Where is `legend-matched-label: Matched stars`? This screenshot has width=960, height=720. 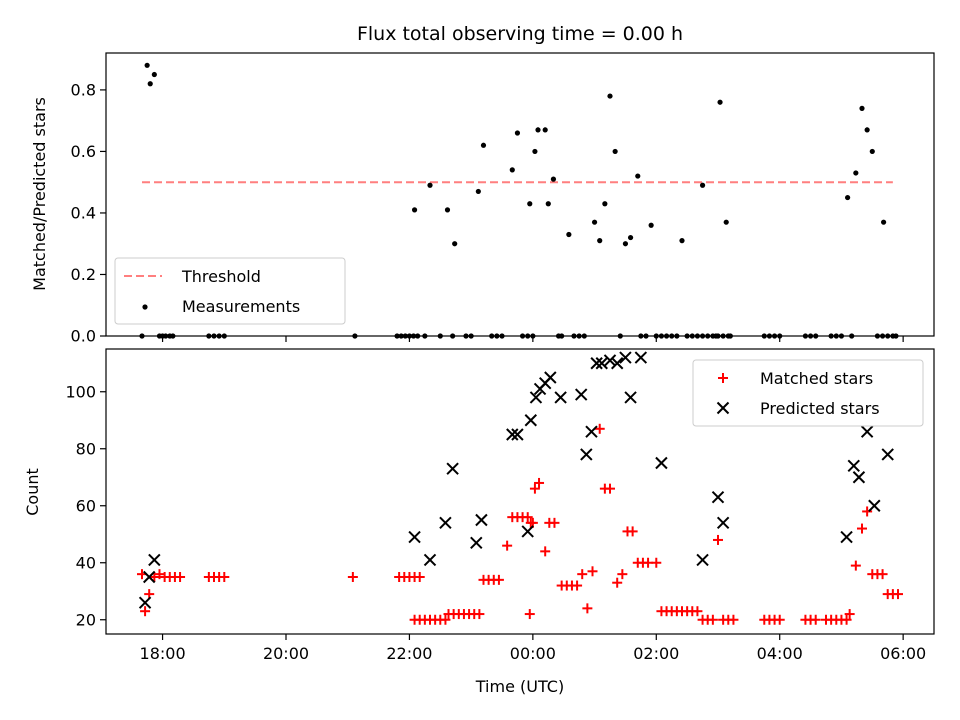 legend-matched-label: Matched stars is located at coordinates (816, 378).